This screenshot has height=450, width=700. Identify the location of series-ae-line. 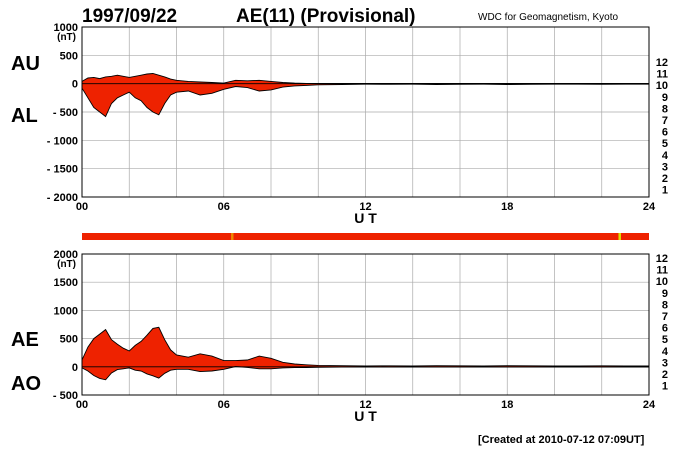
(365, 346).